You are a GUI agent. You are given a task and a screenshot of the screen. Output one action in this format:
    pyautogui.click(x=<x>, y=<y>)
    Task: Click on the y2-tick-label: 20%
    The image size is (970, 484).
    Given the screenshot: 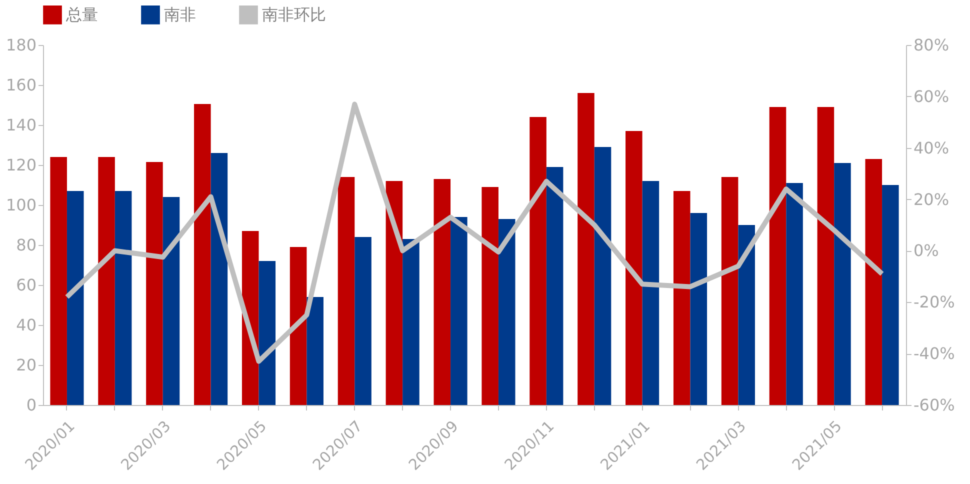 What is the action you would take?
    pyautogui.click(x=932, y=199)
    